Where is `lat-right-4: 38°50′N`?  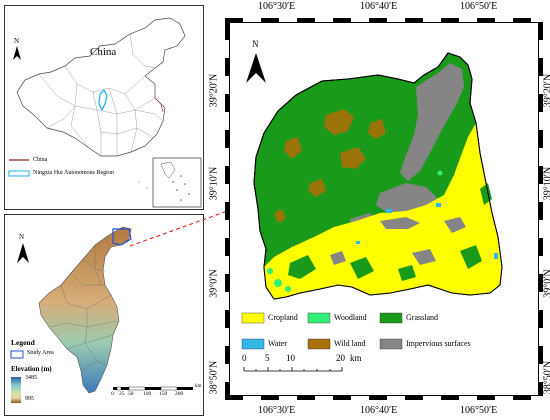 lat-right-4: 38°50′N is located at coordinates (546, 377).